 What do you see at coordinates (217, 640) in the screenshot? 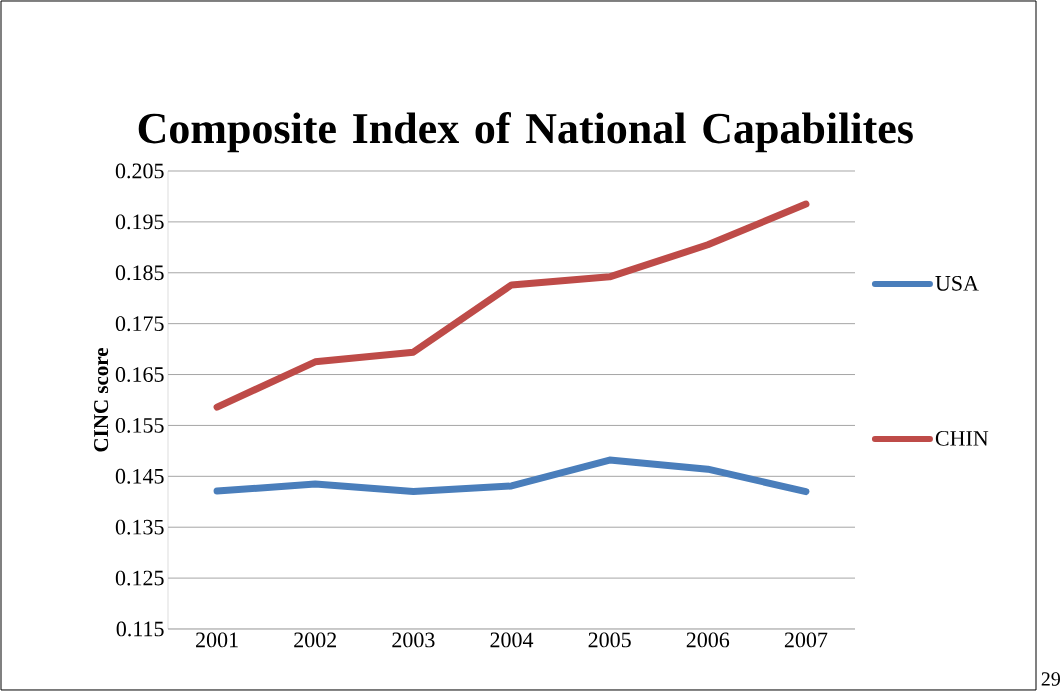
I see `x-tick-label: 2001` at bounding box center [217, 640].